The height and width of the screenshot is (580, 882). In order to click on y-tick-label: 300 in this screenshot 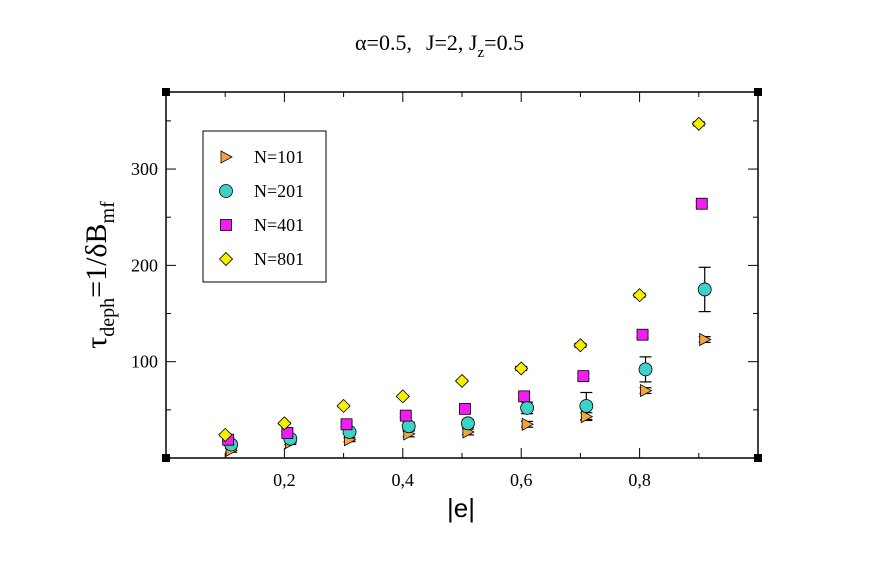, I will do `click(144, 169)`.